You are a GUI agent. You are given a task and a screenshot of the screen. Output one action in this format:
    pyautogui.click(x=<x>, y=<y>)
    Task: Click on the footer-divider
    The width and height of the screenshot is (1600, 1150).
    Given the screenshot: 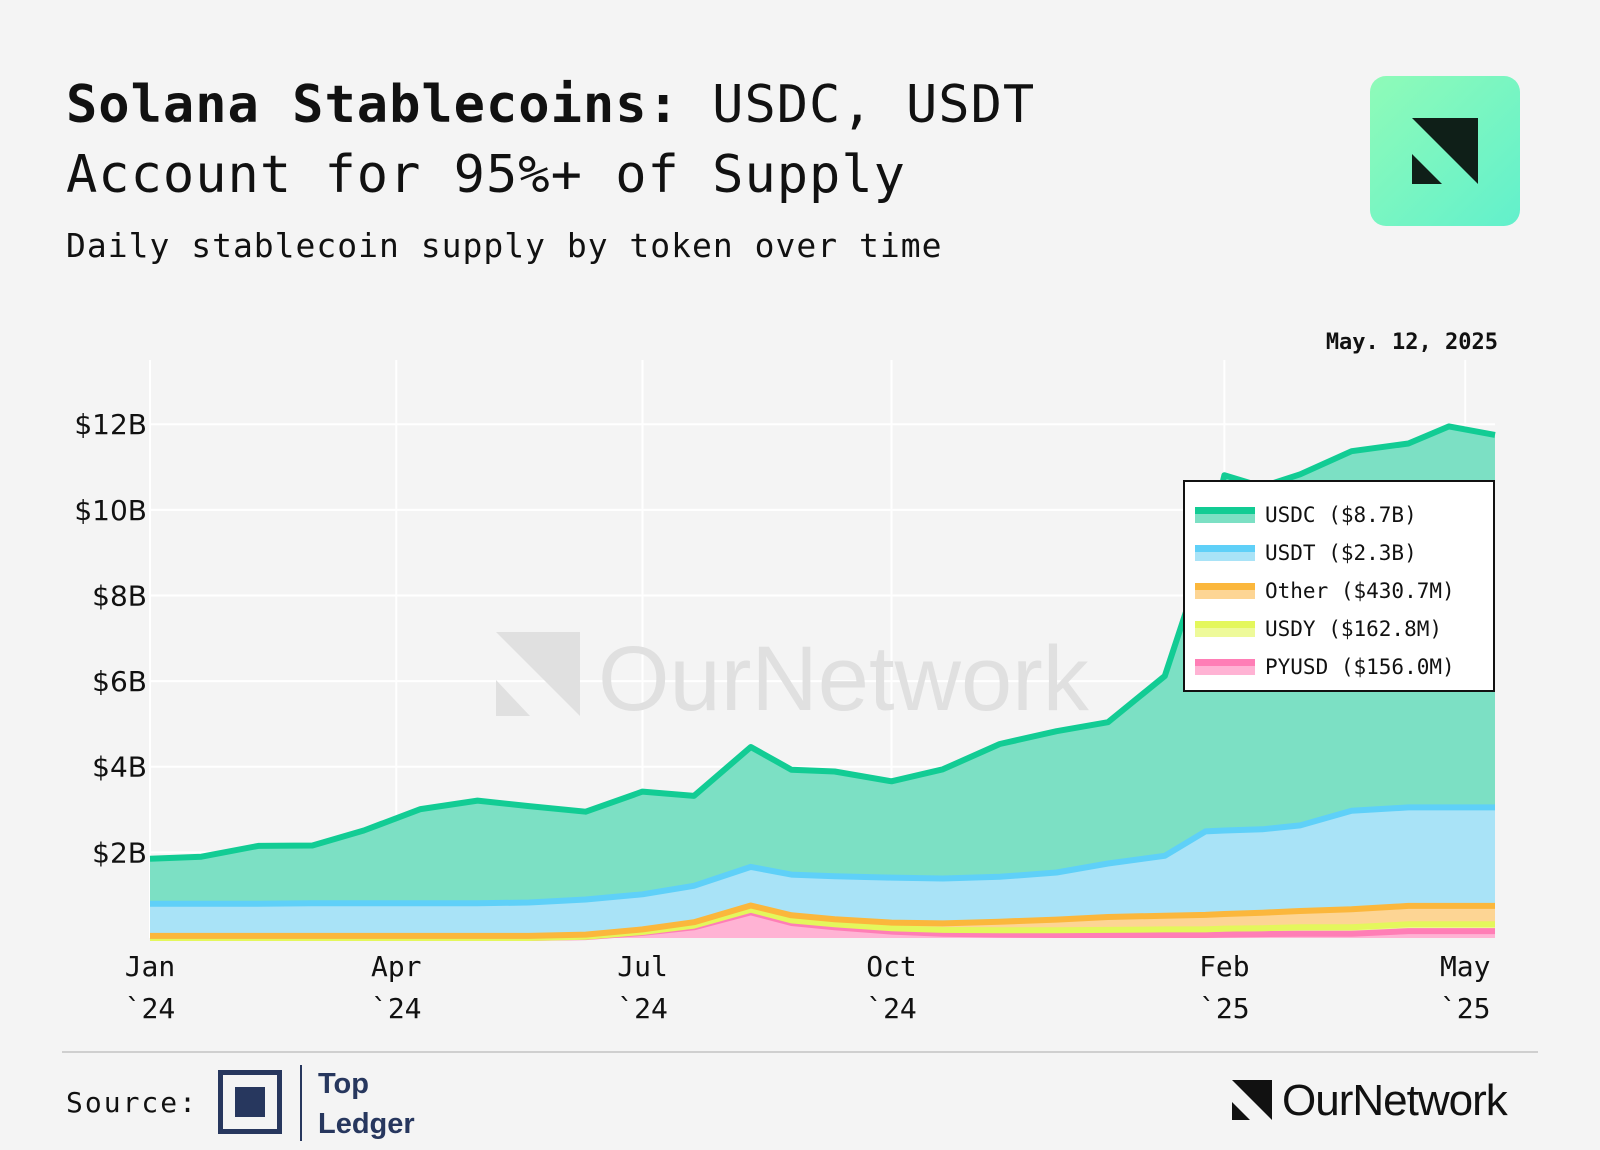 What is the action you would take?
    pyautogui.click(x=800, y=1052)
    